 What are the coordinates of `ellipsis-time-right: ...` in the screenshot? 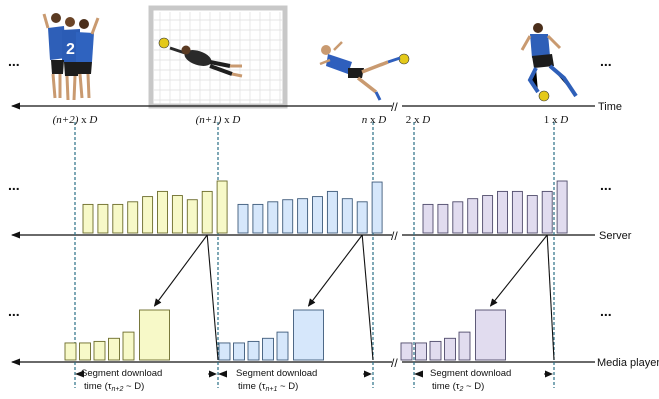 It's located at (606, 61).